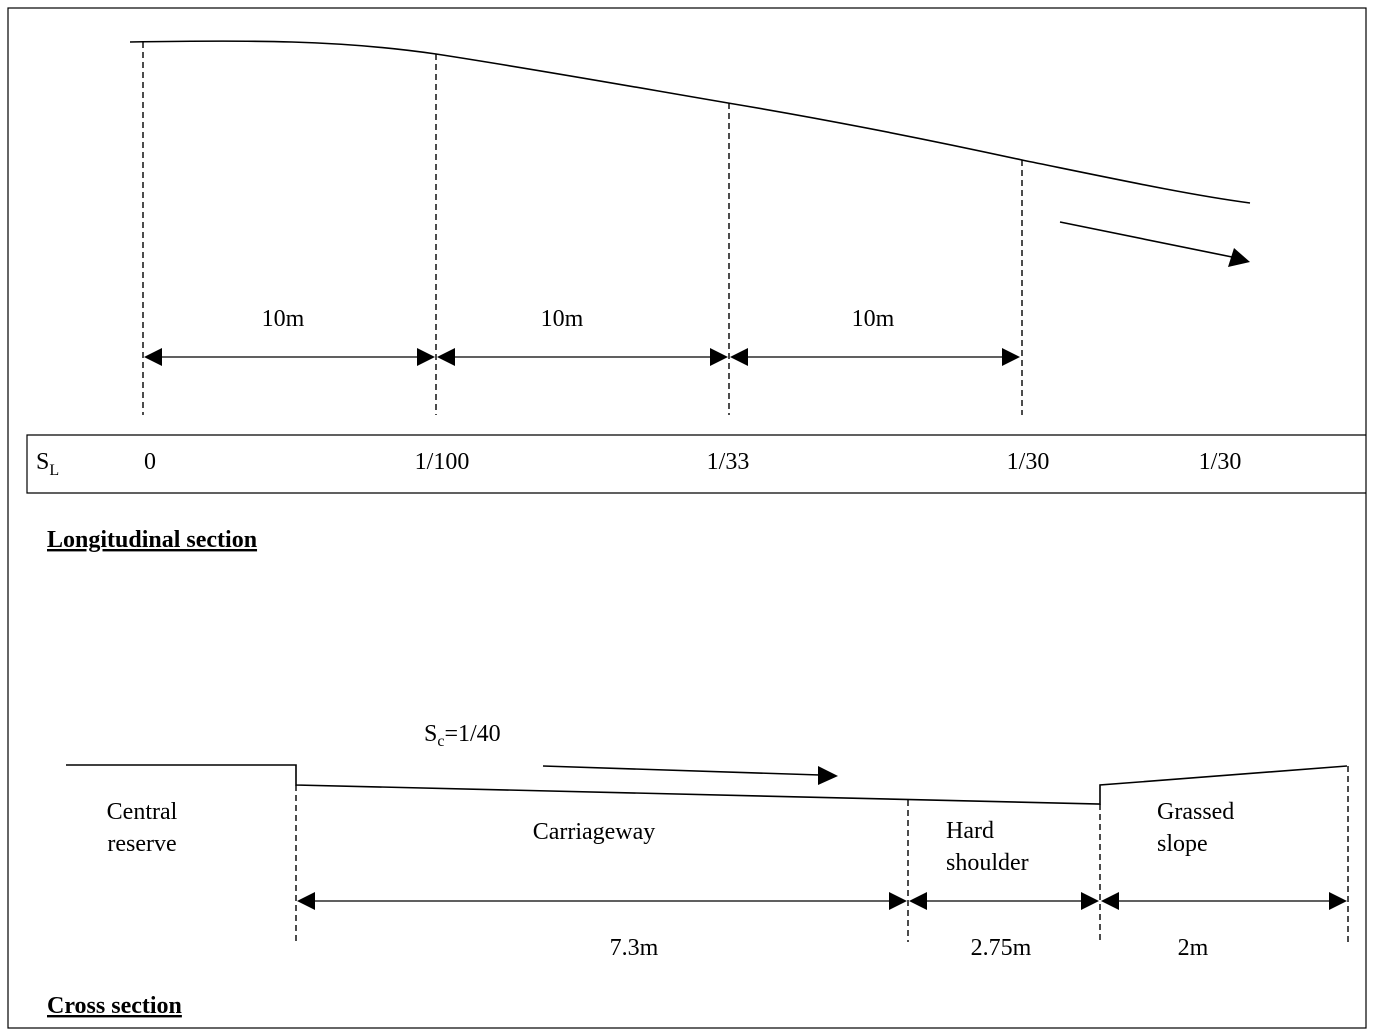 This screenshot has width=1374, height=1034. What do you see at coordinates (1239, 257) in the screenshot?
I see `longitudinal-flow-arrow-head` at bounding box center [1239, 257].